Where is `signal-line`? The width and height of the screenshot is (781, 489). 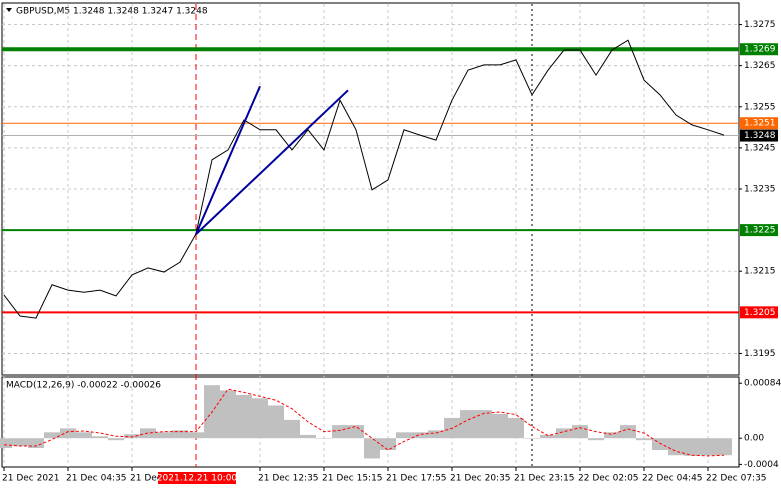
signal-line is located at coordinates (364, 422).